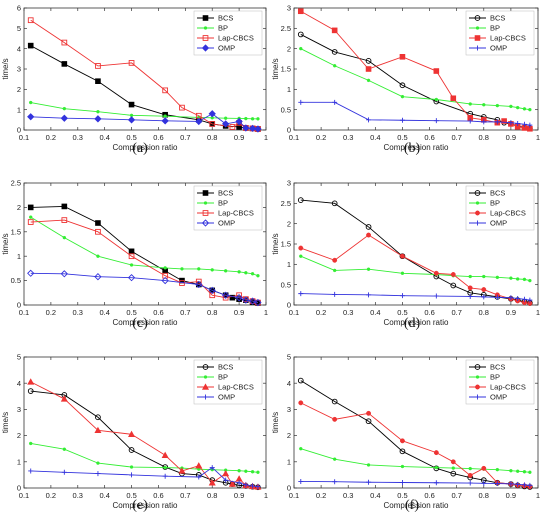 This screenshot has height=532, width=550. Describe the element at coordinates (19, 8) in the screenshot. I see `y-tick-label: 6` at that location.